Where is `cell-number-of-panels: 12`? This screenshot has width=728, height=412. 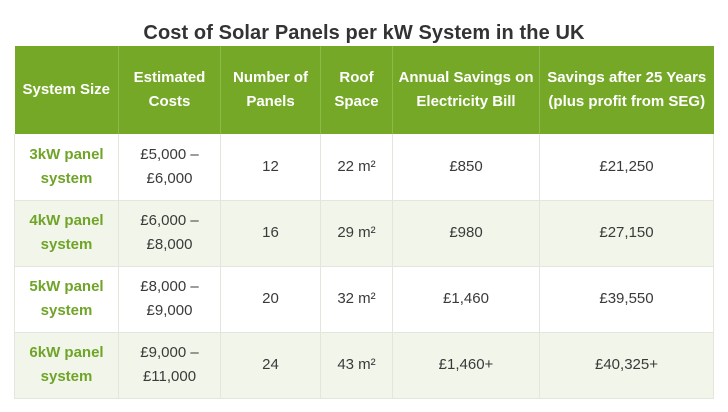 cell-number-of-panels: 12 is located at coordinates (270, 167).